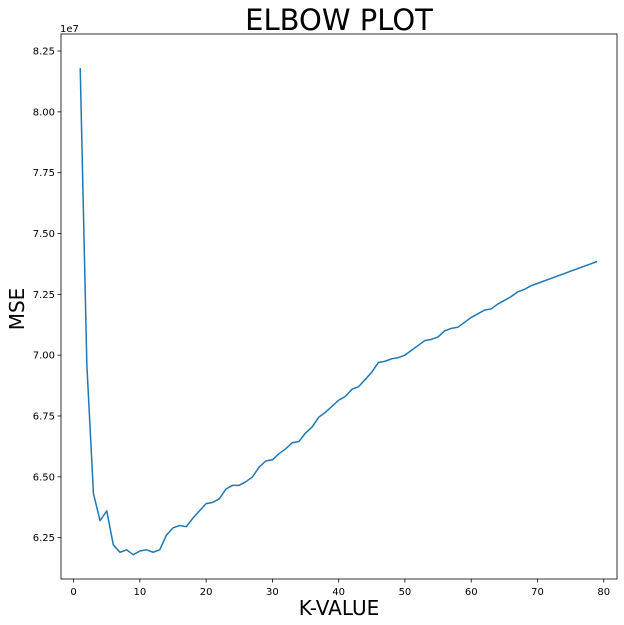  Describe the element at coordinates (44, 416) in the screenshot. I see `y-tick-label: 6.75` at that location.